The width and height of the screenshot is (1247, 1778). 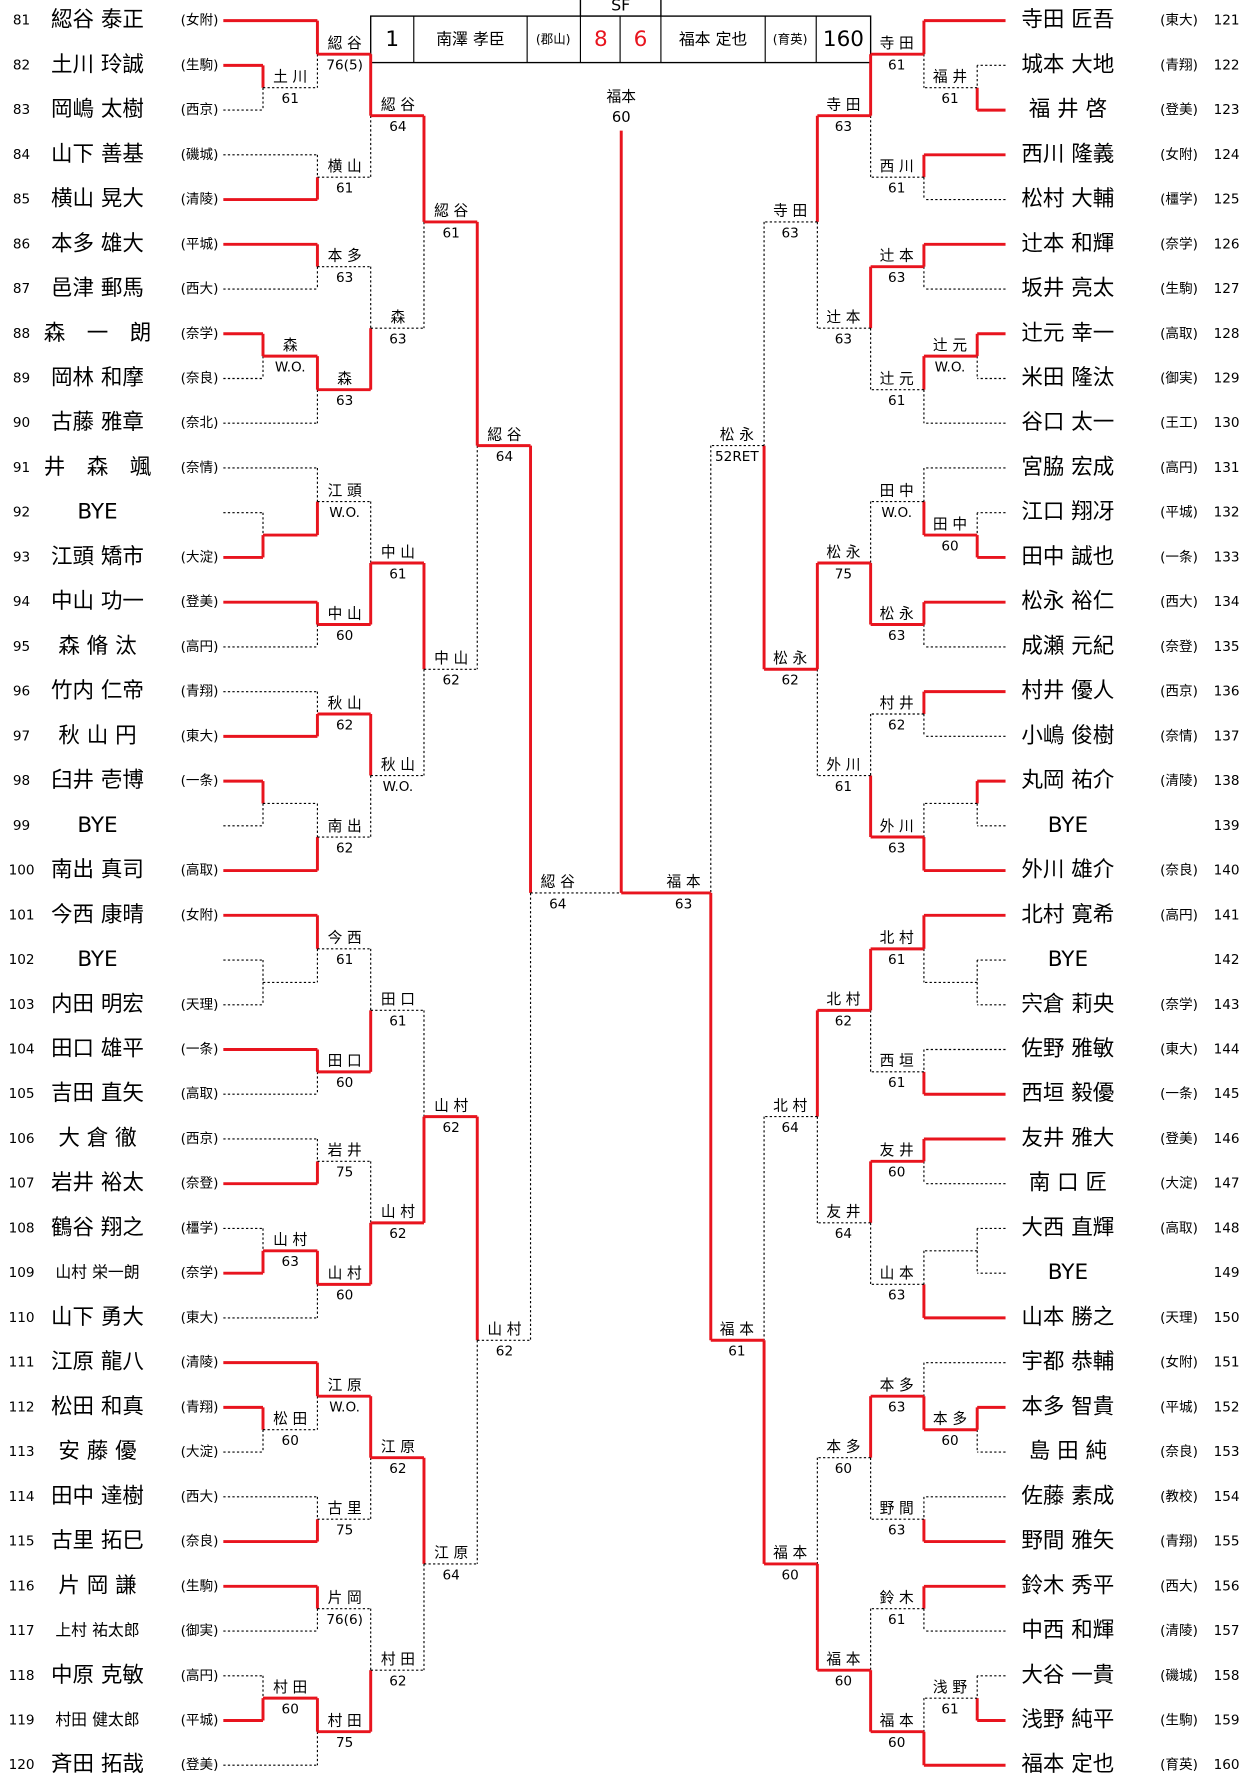 I want to click on entry-number: 136, so click(x=1227, y=692).